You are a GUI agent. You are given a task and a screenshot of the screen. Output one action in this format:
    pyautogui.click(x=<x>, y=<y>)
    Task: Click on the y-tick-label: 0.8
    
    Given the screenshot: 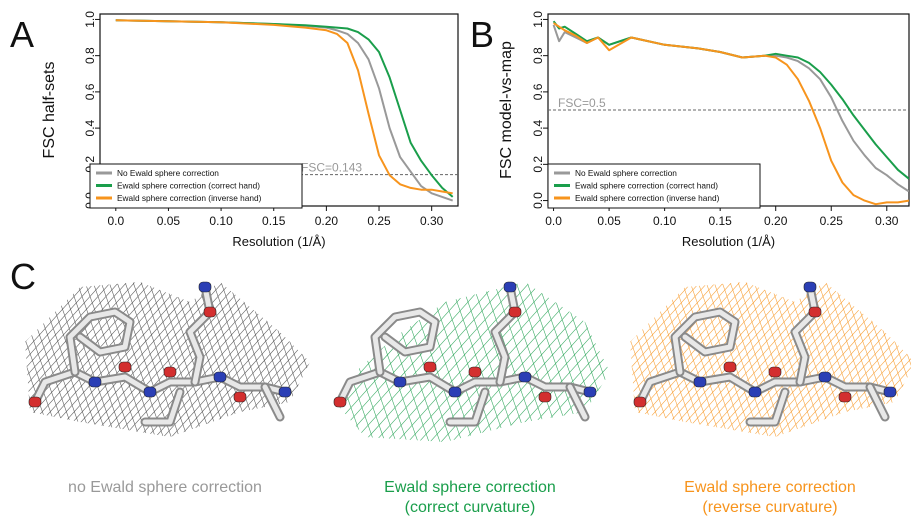 What is the action you would take?
    pyautogui.click(x=538, y=55)
    